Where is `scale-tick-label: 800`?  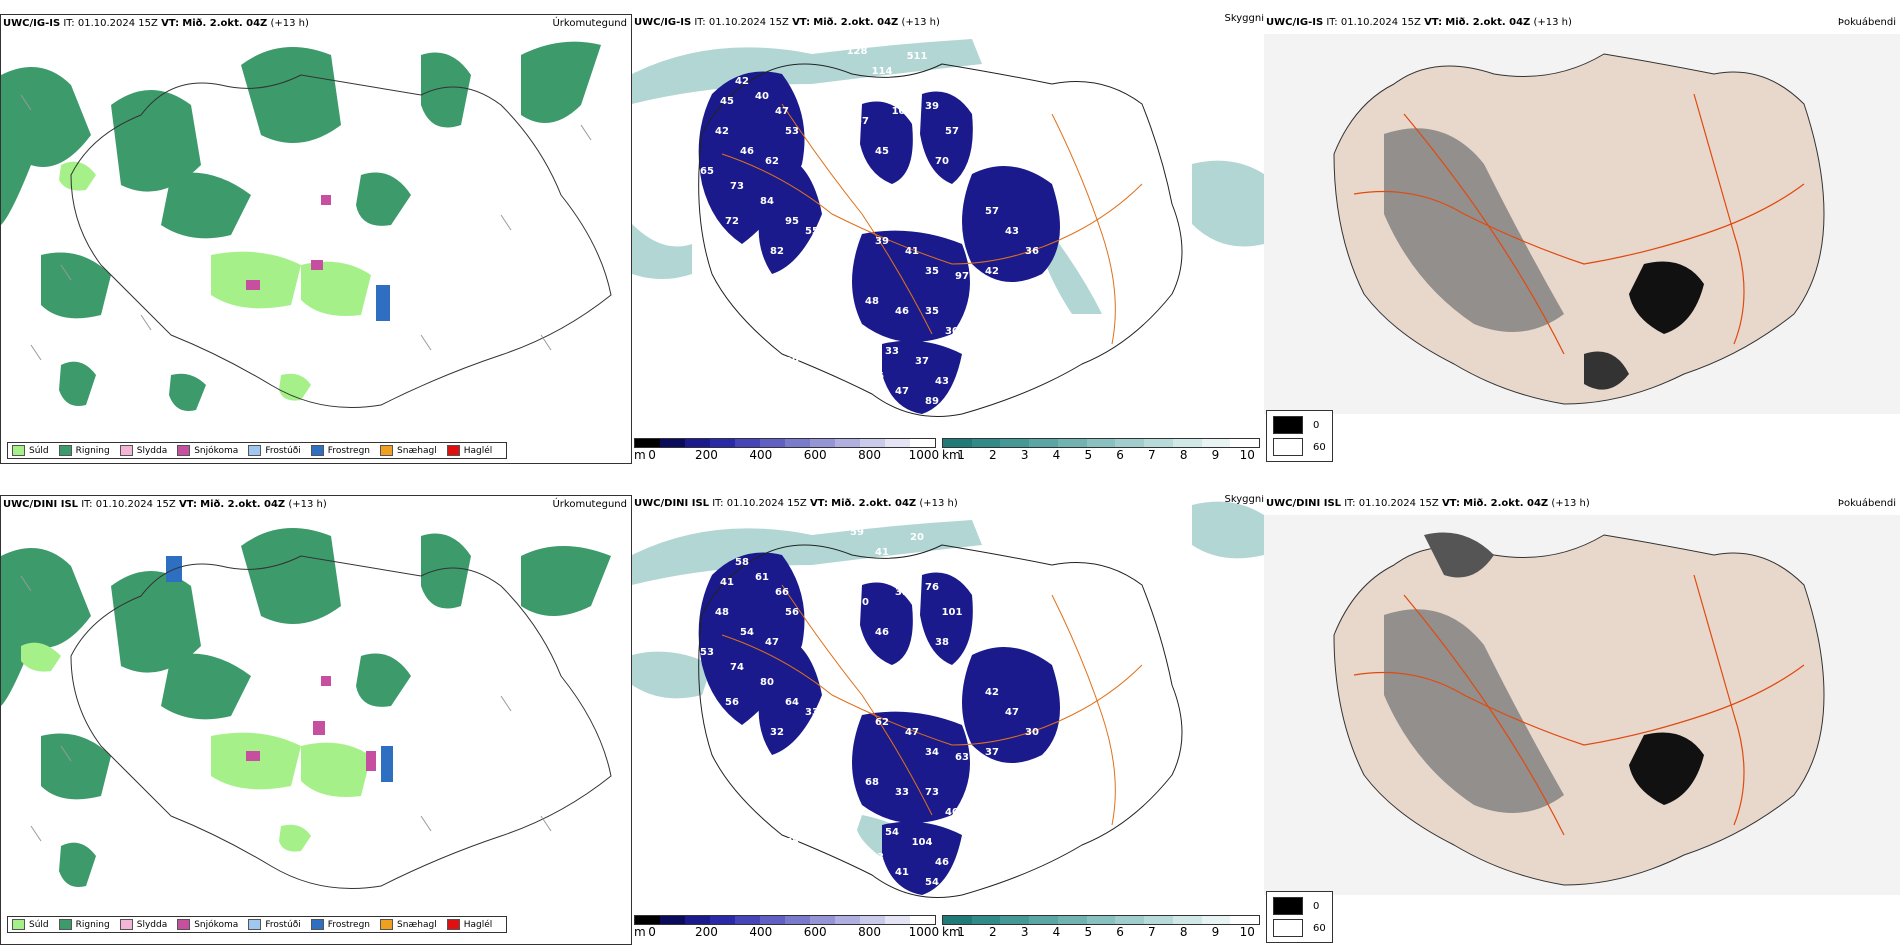 scale-tick-label: 800 is located at coordinates (869, 932).